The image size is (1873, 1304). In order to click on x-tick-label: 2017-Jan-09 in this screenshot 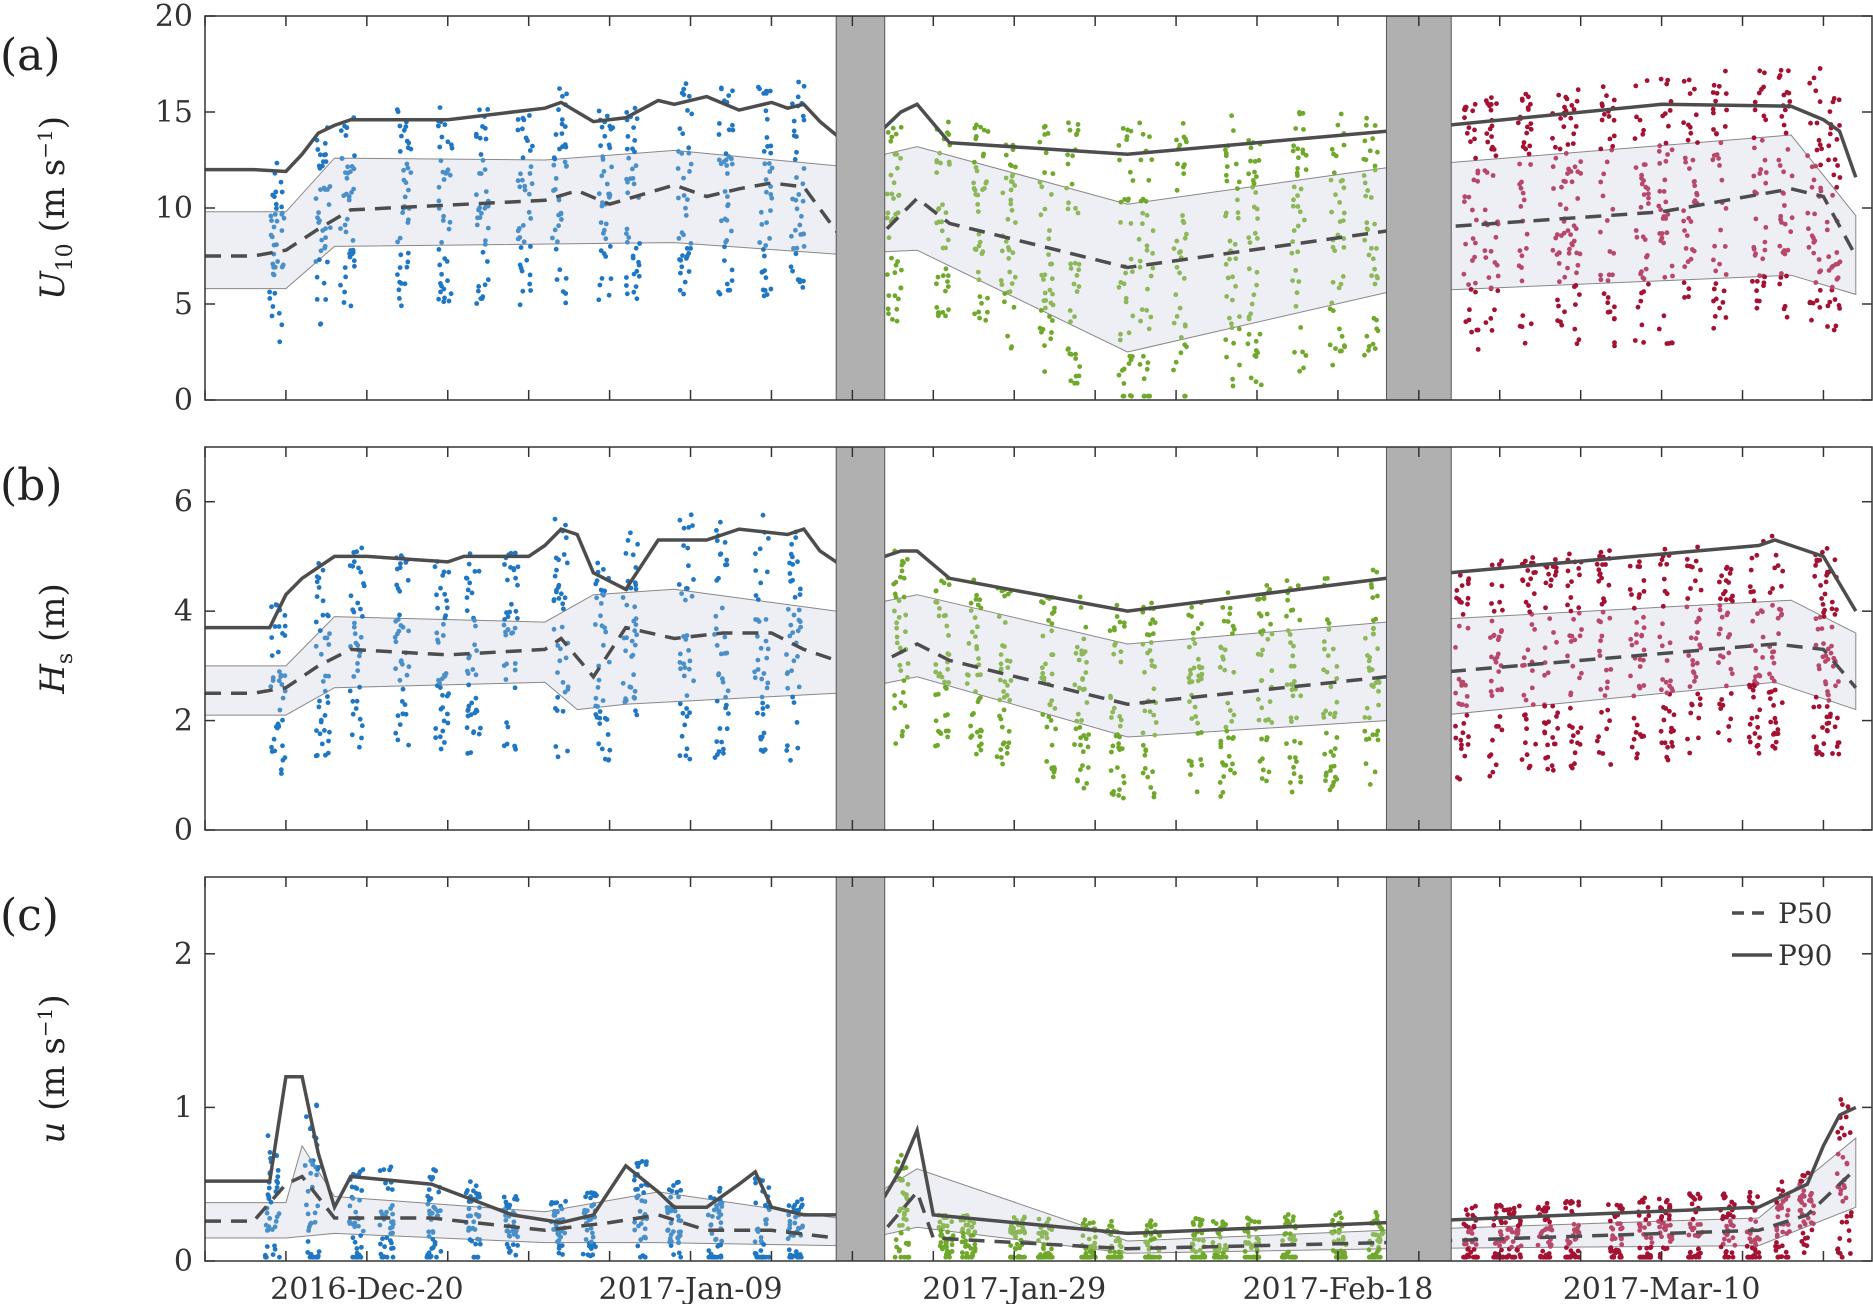, I will do `click(691, 1288)`.